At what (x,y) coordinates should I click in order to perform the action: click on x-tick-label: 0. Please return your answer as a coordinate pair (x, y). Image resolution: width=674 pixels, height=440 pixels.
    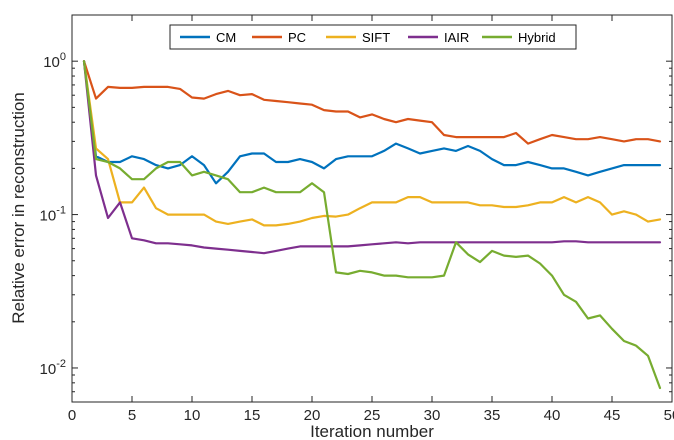
    Looking at the image, I should click on (72, 415).